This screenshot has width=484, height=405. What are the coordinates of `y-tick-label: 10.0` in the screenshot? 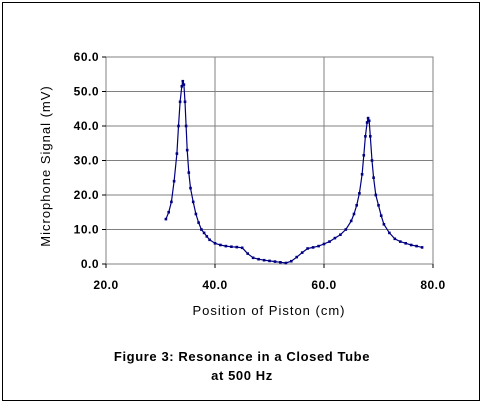 It's located at (86, 230).